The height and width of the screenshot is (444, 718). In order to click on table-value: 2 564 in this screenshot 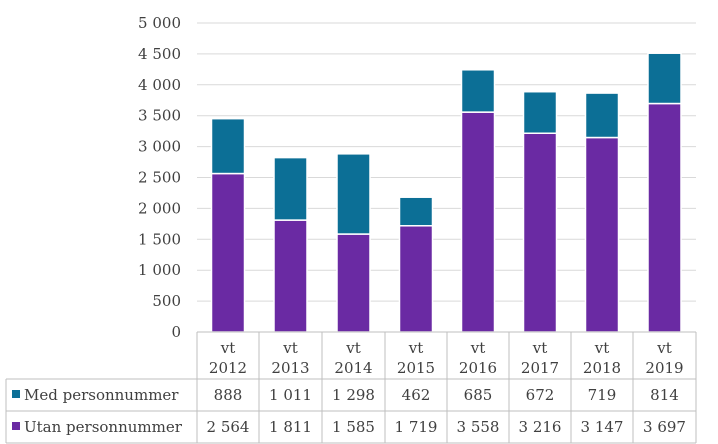, I will do `click(228, 427)`.